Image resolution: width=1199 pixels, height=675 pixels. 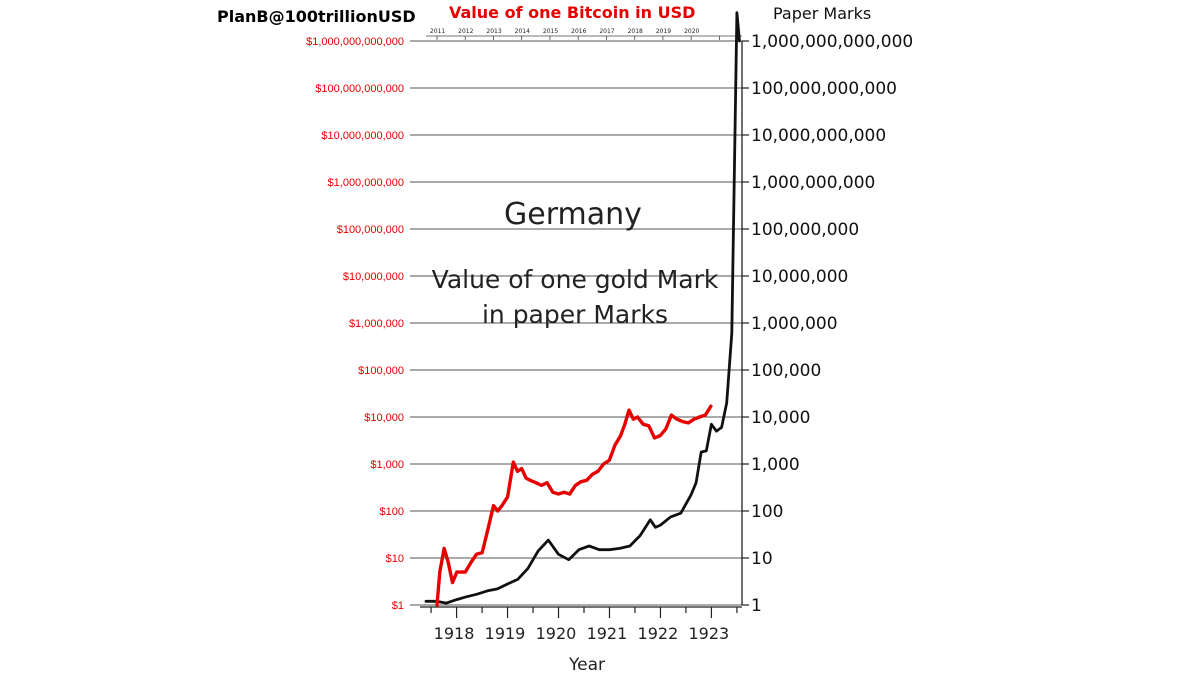 What do you see at coordinates (384, 418) in the screenshot?
I see `left-tick-label: $10,000` at bounding box center [384, 418].